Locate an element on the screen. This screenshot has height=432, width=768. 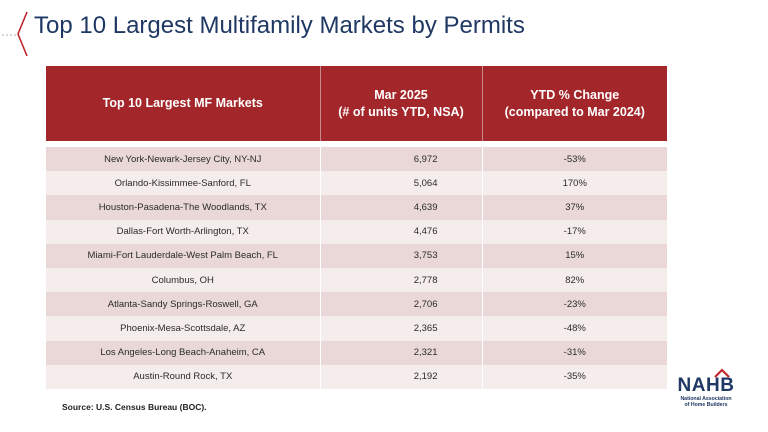
table-row: Orlando-Kissimmee-Sanford, FL 5,064 170% is located at coordinates (356, 183).